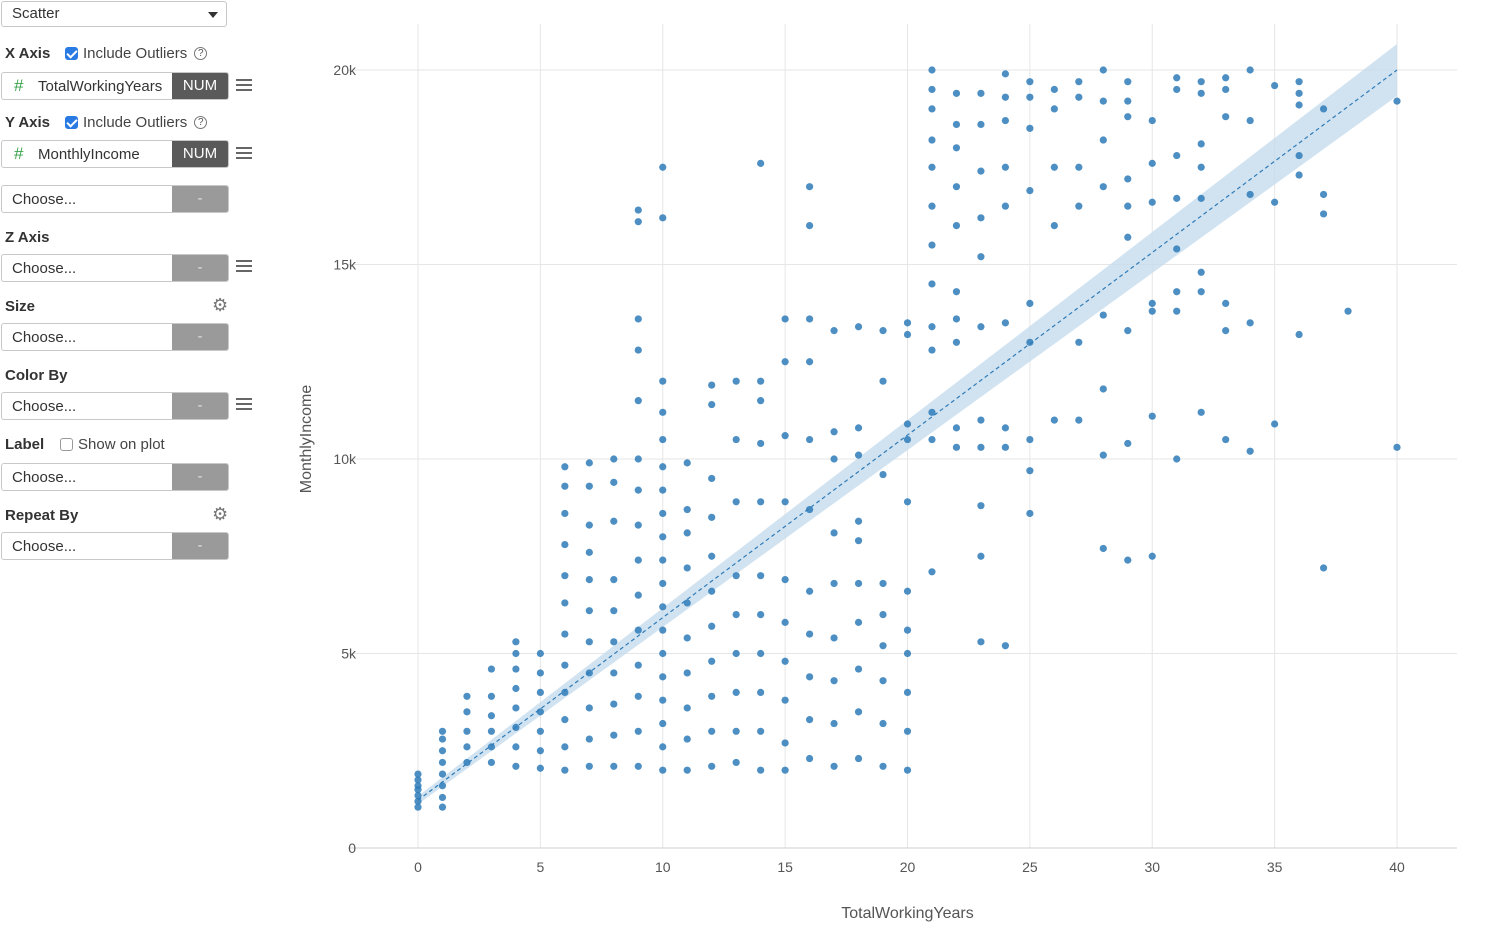 This screenshot has height=944, width=1496. What do you see at coordinates (66, 444) in the screenshot?
I see `checkbox-unchecked-icon` at bounding box center [66, 444].